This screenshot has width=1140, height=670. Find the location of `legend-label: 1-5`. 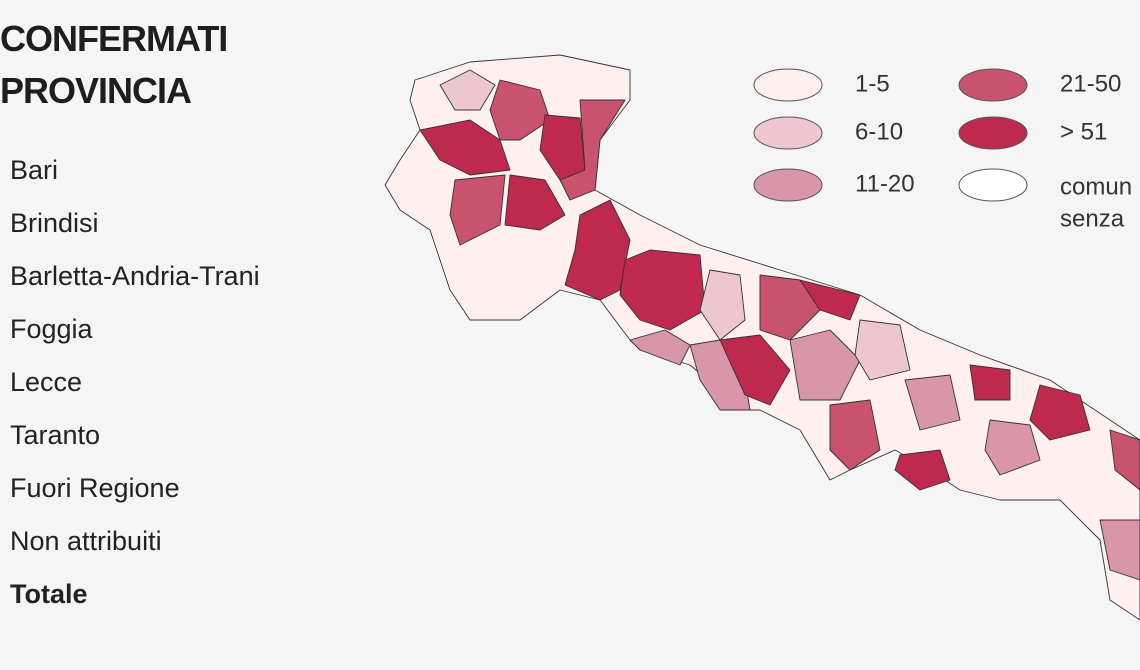

legend-label: 1-5 is located at coordinates (872, 83).